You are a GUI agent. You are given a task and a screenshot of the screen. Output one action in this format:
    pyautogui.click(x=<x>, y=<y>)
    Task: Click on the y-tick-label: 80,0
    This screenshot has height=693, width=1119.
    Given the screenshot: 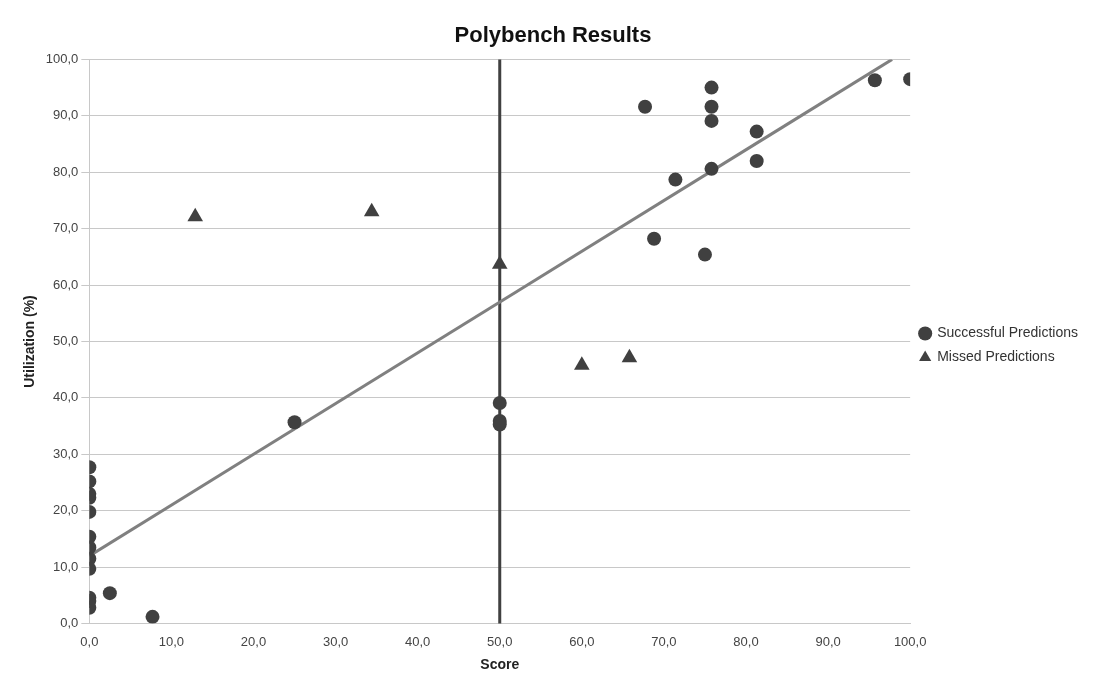 What is the action you would take?
    pyautogui.click(x=66, y=171)
    